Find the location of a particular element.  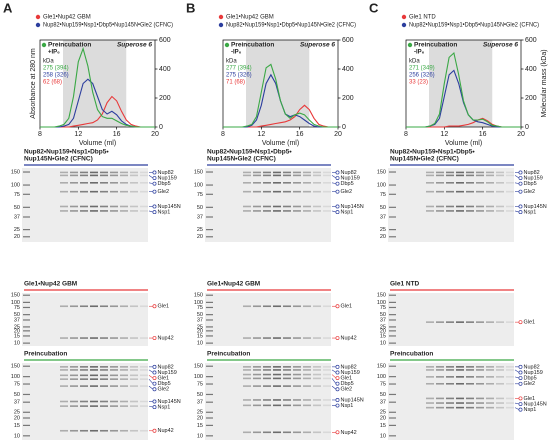

legend-marker is located at coordinates (404, 25).